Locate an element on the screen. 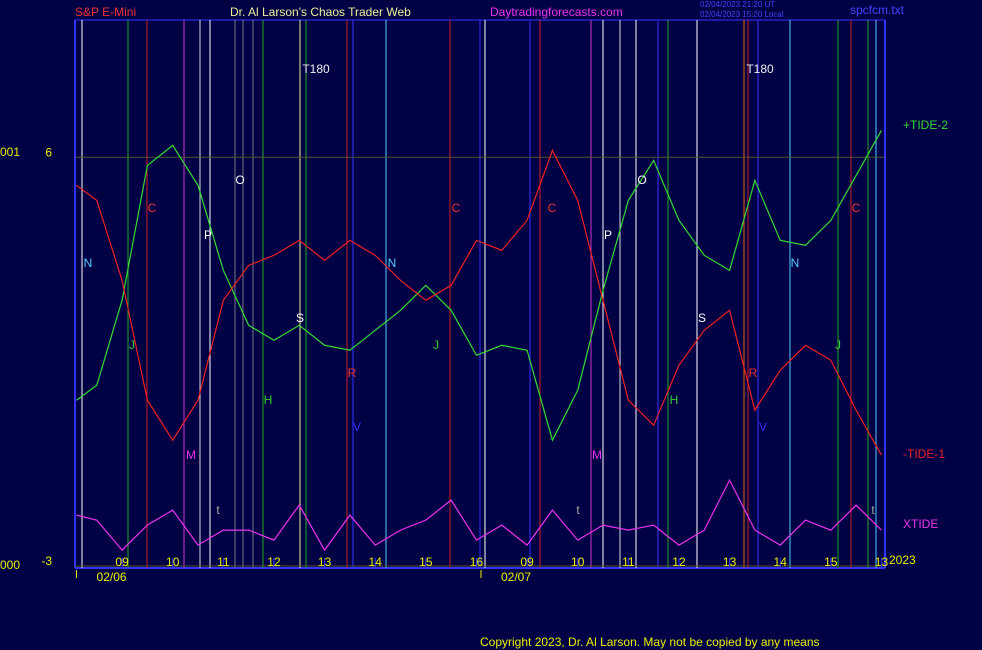 The height and width of the screenshot is (650, 982). series-line is located at coordinates (479, 515).